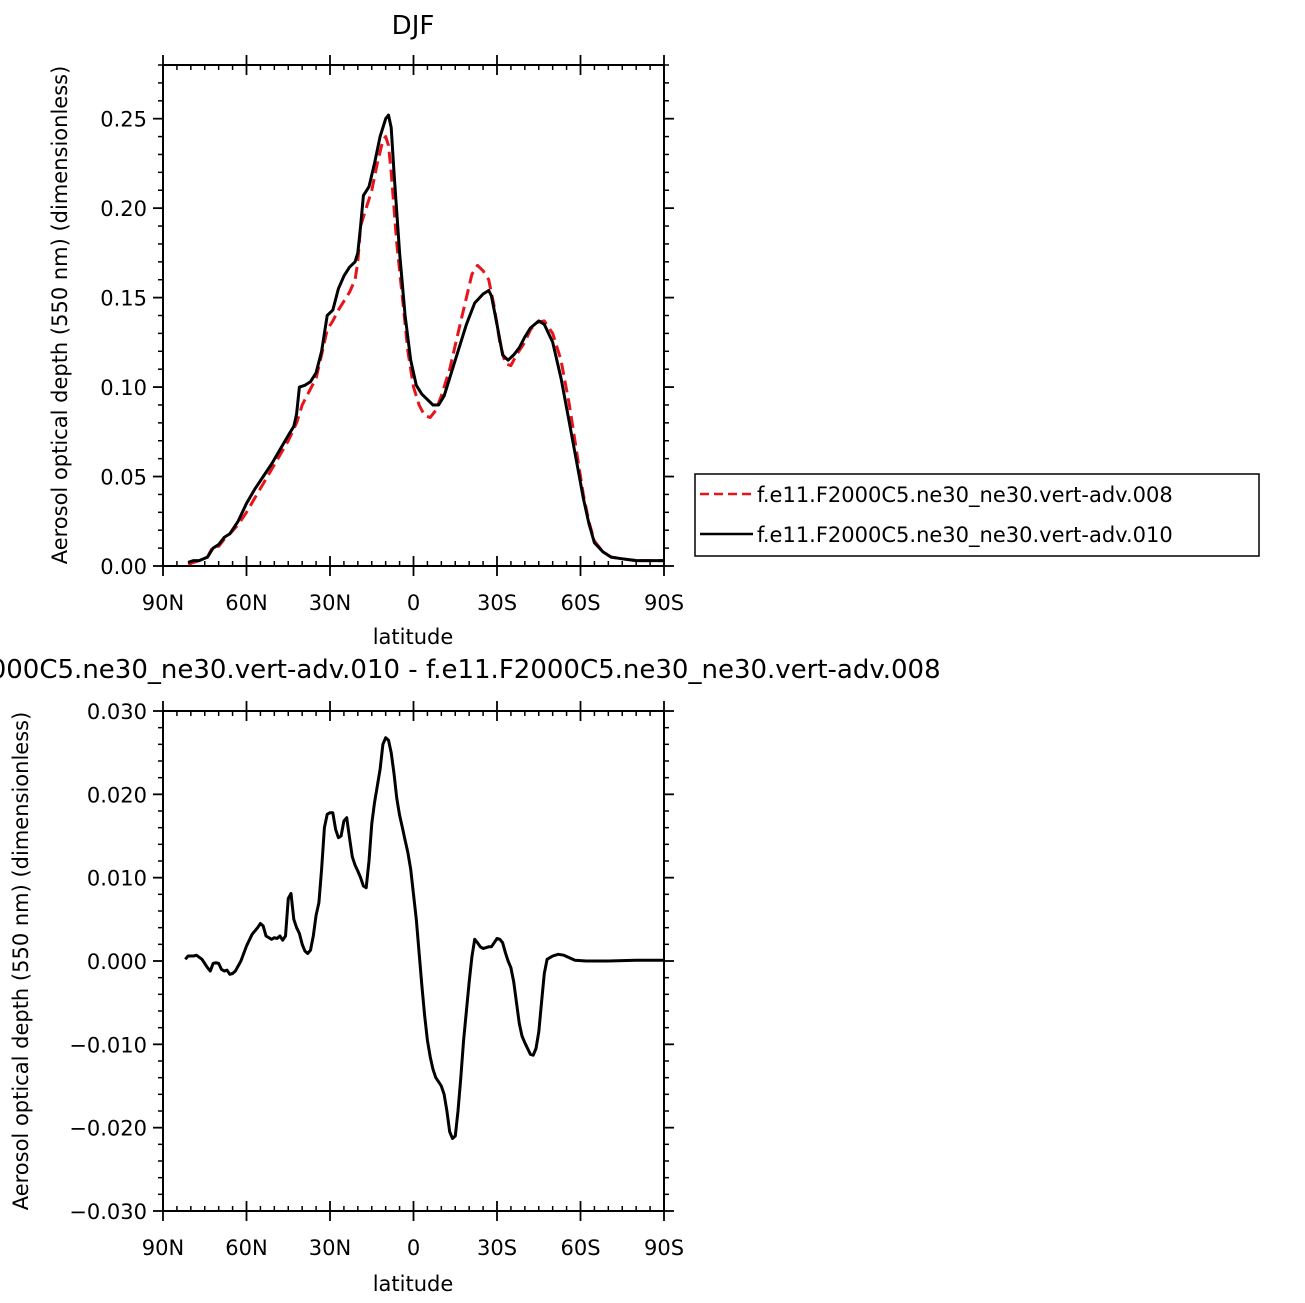  Describe the element at coordinates (246, 603) in the screenshot. I see `top-x-tick-label: 60N` at that location.